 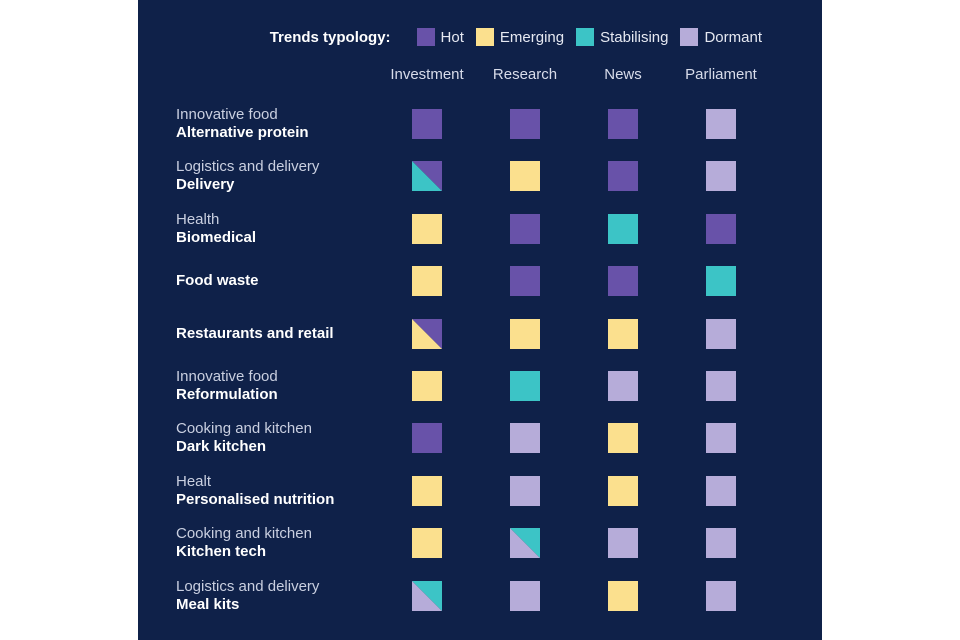 I want to click on legend-label-emerging: Emerging, so click(x=532, y=37).